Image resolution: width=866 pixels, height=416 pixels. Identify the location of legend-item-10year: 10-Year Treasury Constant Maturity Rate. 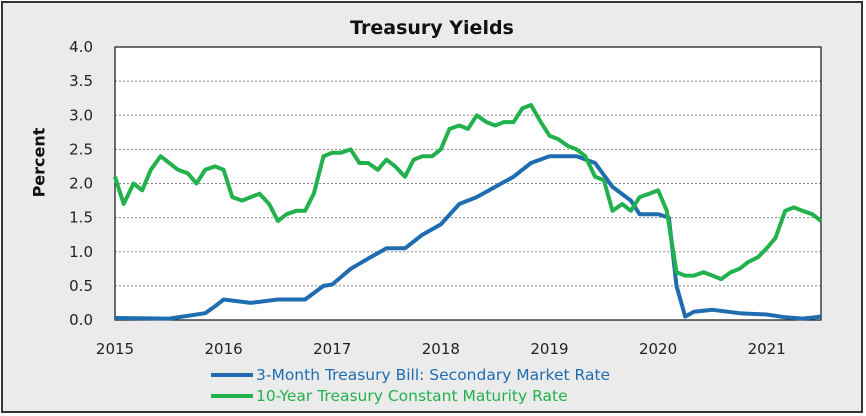
(389, 396).